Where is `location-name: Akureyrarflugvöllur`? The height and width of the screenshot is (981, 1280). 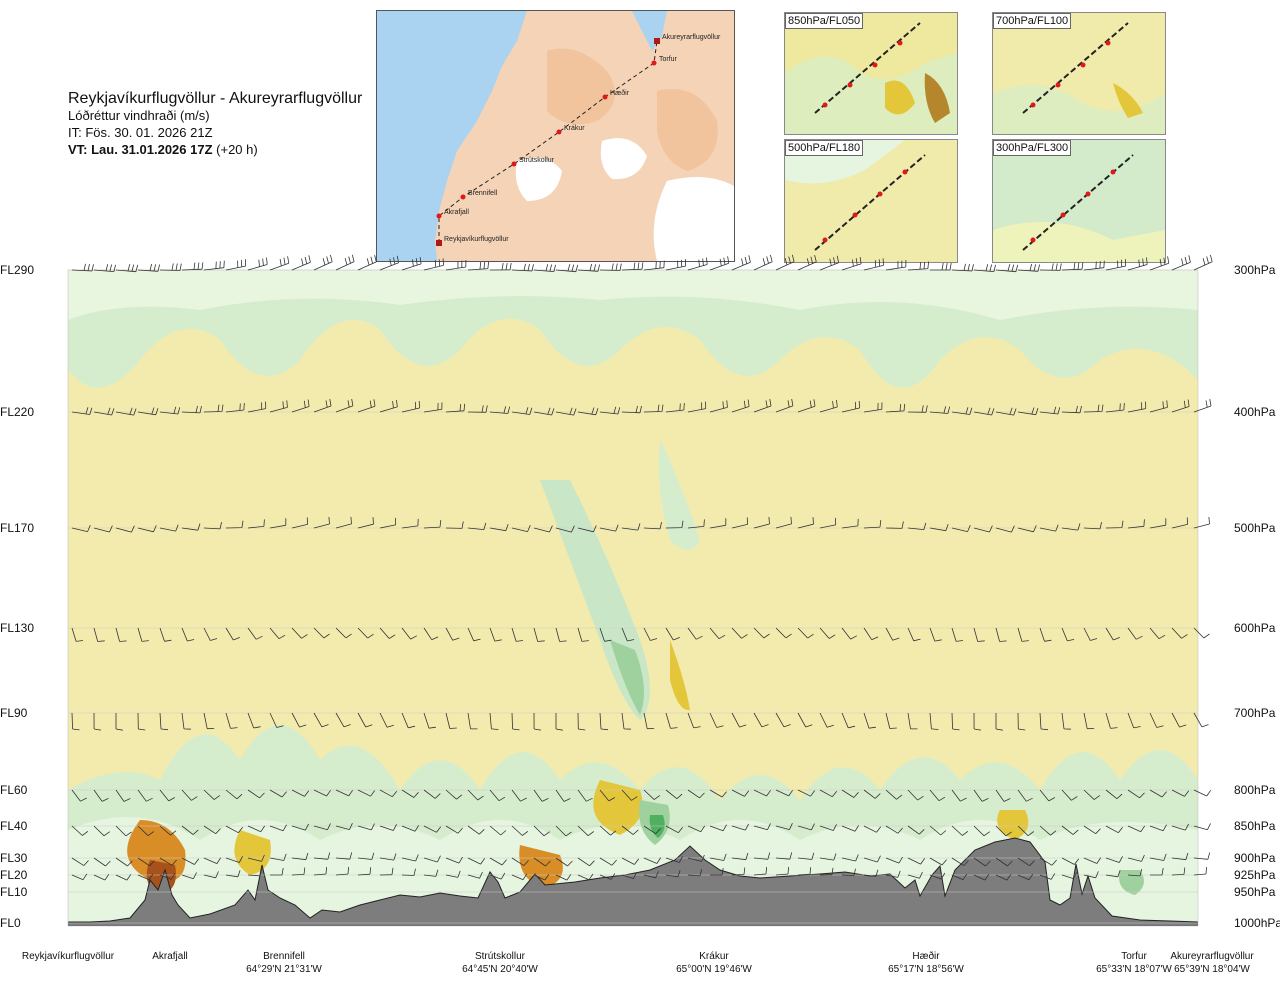
location-name: Akureyrarflugvöllur is located at coordinates (1212, 956).